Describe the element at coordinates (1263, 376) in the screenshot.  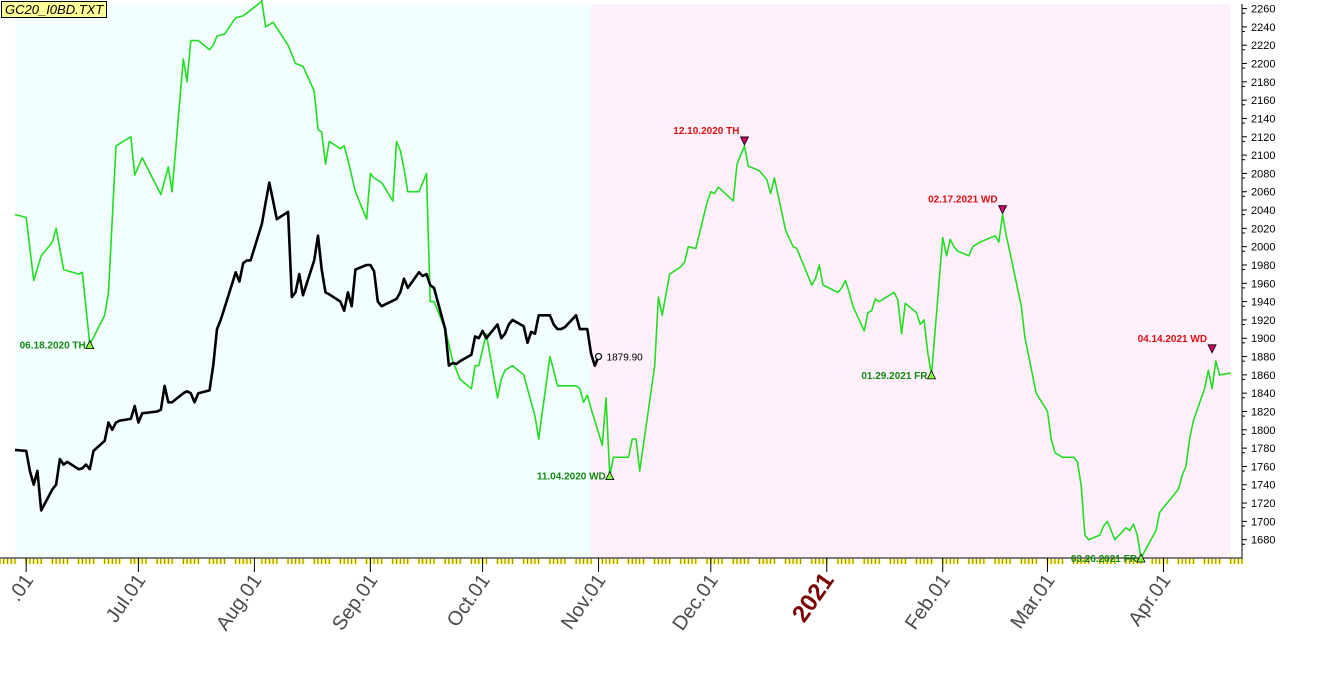
I see `y-tick-label: 1860` at that location.